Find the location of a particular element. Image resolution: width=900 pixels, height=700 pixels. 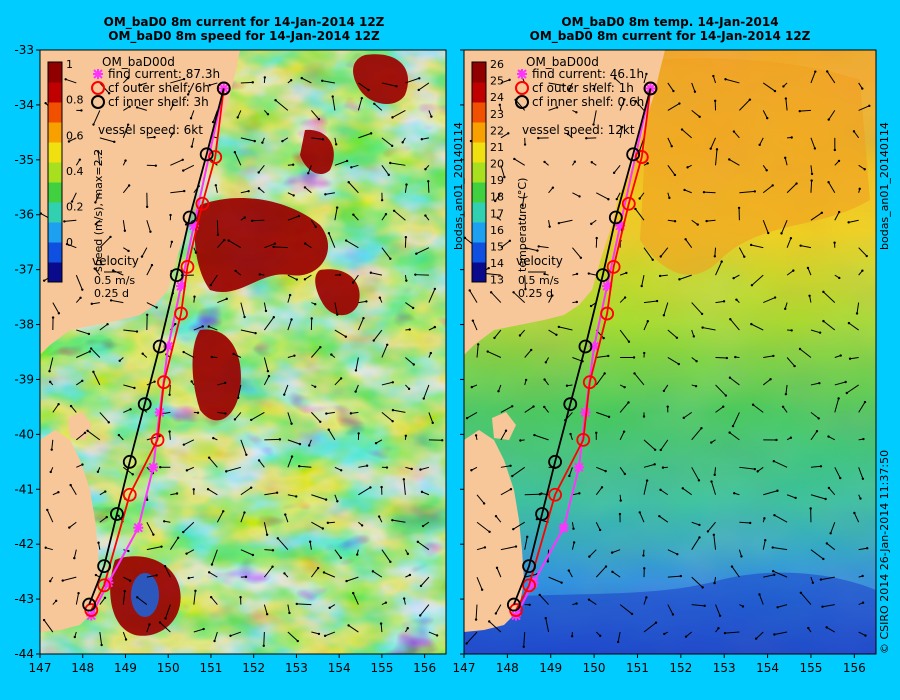

colorbar-segment is located at coordinates (55, 272).